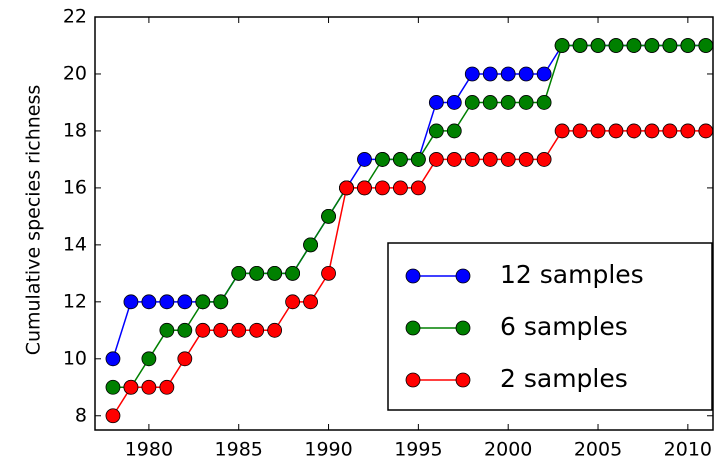  What do you see at coordinates (328, 450) in the screenshot?
I see `x-tick-label: 1990` at bounding box center [328, 450].